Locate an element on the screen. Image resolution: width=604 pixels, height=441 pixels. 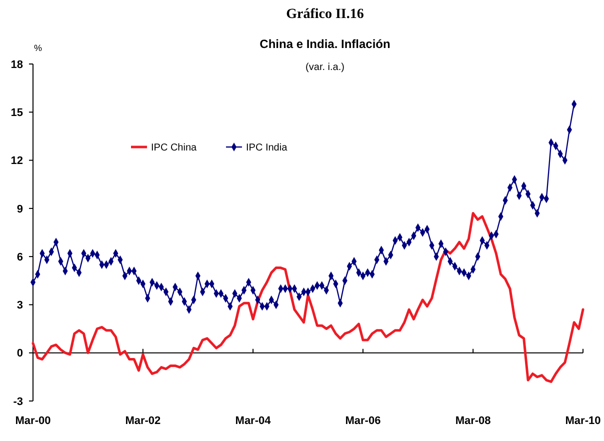
y-tick-label: -3 is located at coordinates (18, 402).